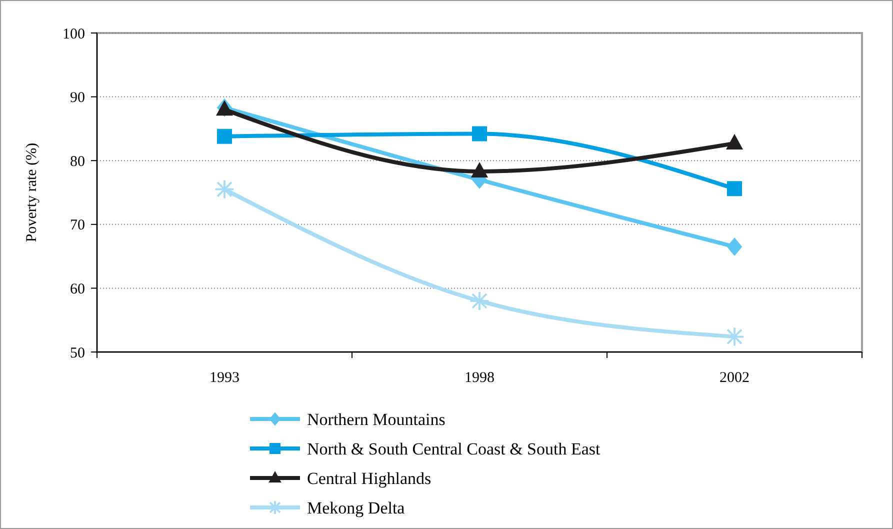  I want to click on y-tick-label: 80, so click(77, 162).